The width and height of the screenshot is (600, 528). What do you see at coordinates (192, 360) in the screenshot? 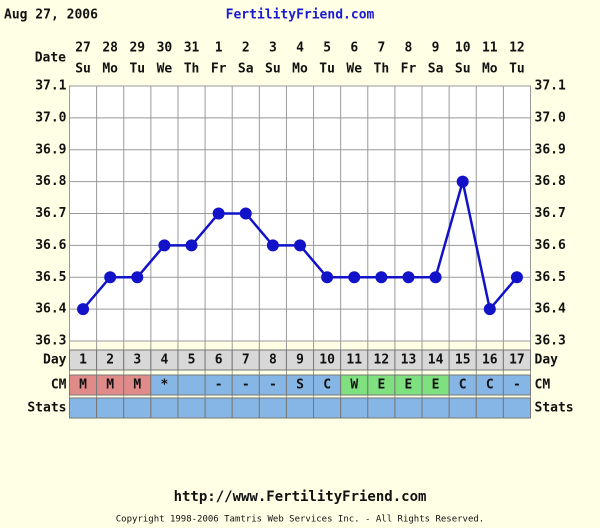
I see `day-number: 5` at bounding box center [192, 360].